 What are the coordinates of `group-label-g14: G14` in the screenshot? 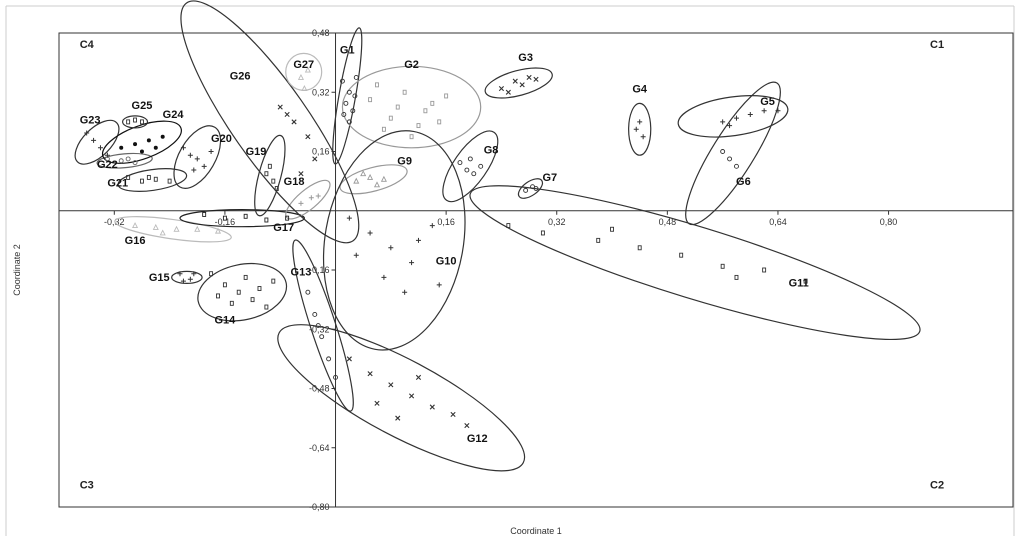 It's located at (226, 321).